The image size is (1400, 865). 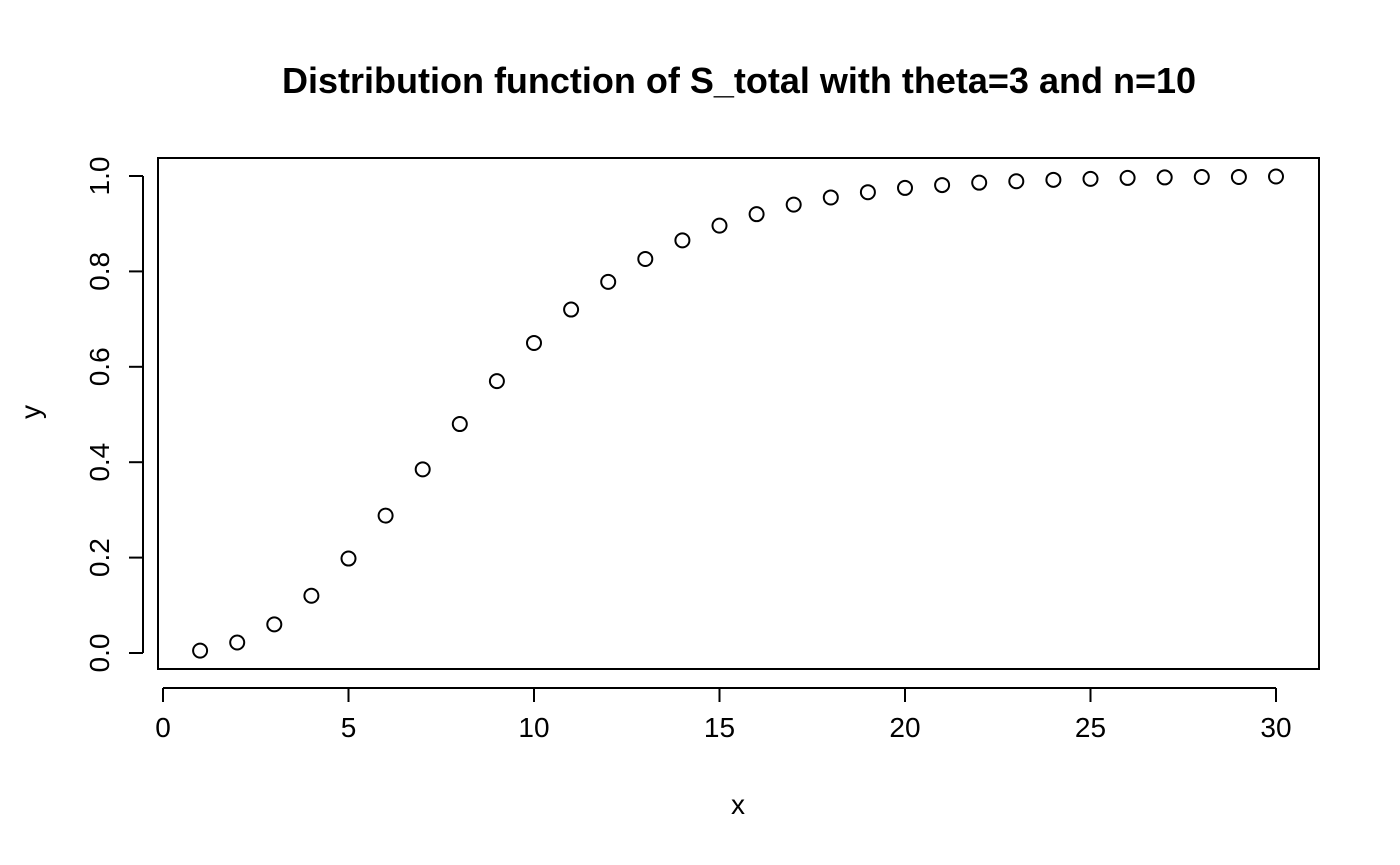 I want to click on x-axis-label: x, so click(x=738, y=804).